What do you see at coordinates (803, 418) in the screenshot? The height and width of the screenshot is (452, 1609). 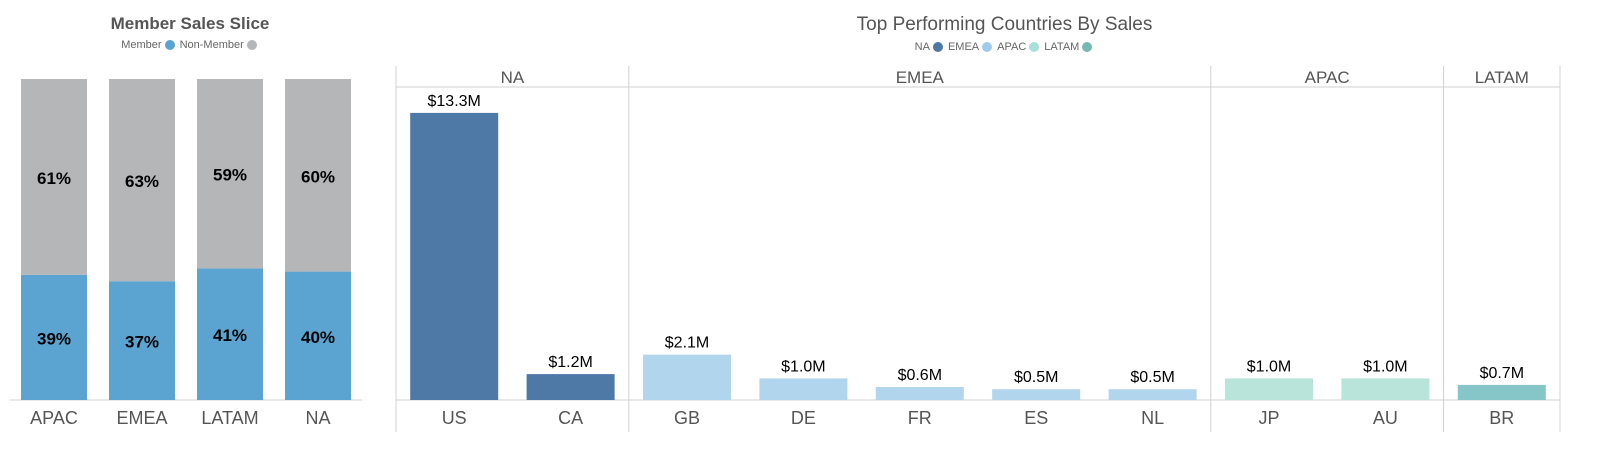 I see `x-tick-label-de: DE` at bounding box center [803, 418].